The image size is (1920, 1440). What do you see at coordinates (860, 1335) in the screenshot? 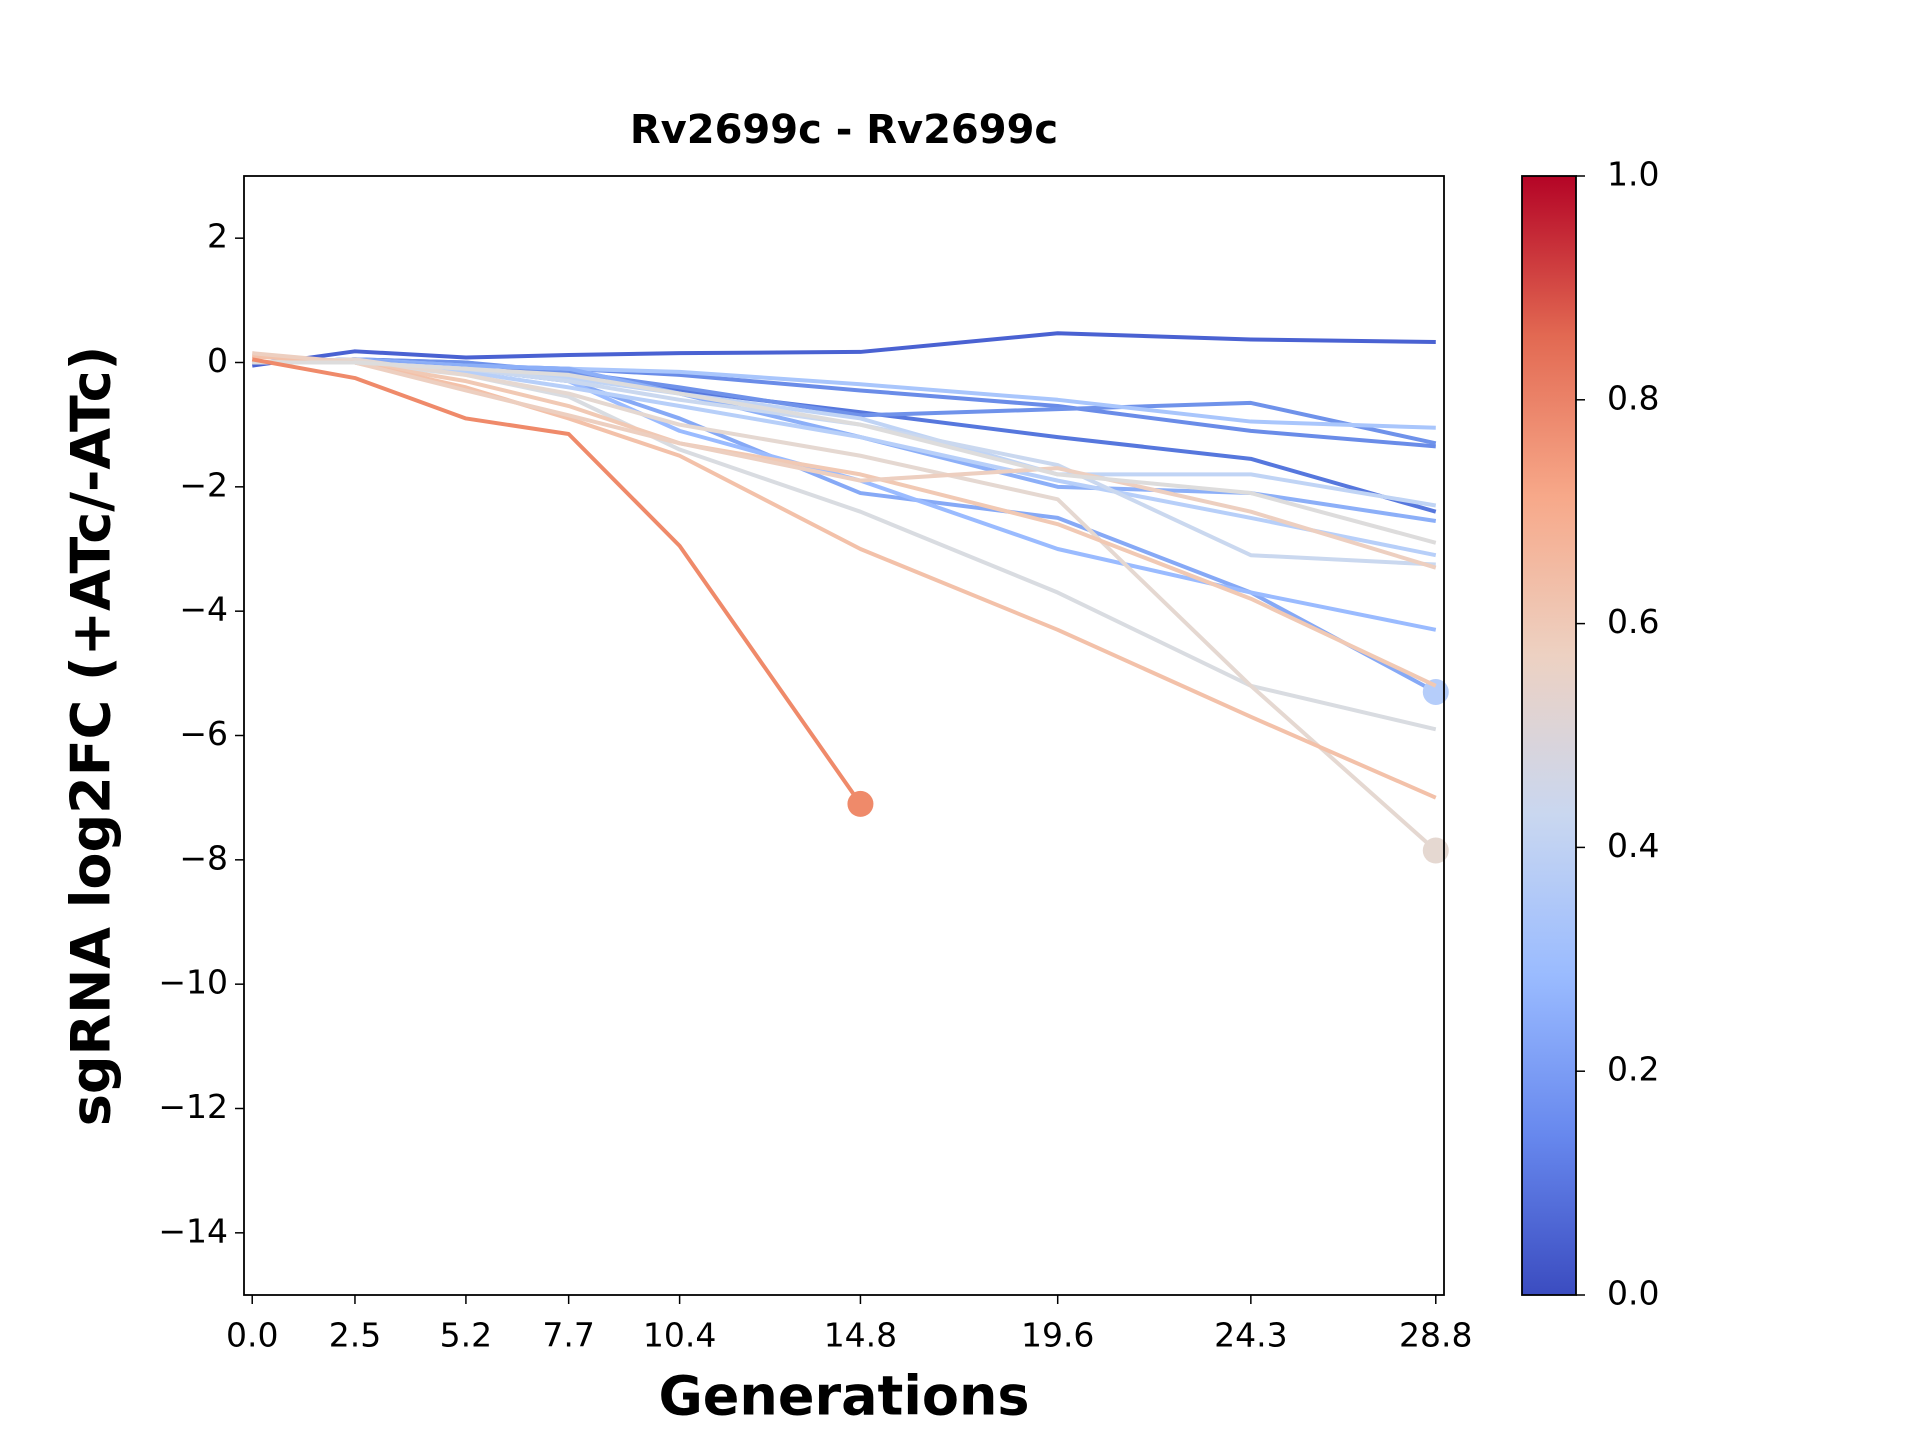
I see `x-tick-label: 14.8` at bounding box center [860, 1335].